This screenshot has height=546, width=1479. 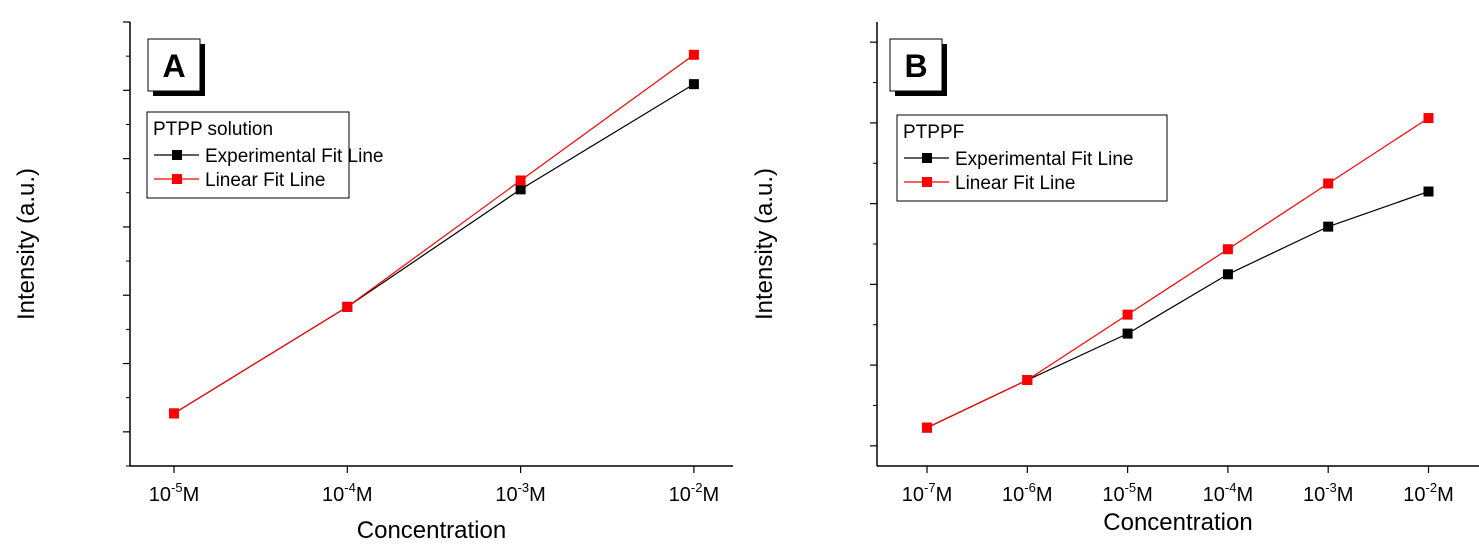 What do you see at coordinates (930, 487) in the screenshot?
I see `x-tick-exponent: -7` at bounding box center [930, 487].